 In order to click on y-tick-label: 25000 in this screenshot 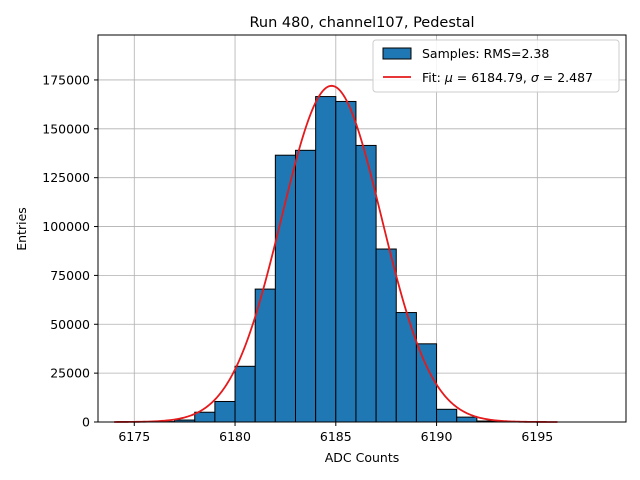, I will do `click(70, 373)`.